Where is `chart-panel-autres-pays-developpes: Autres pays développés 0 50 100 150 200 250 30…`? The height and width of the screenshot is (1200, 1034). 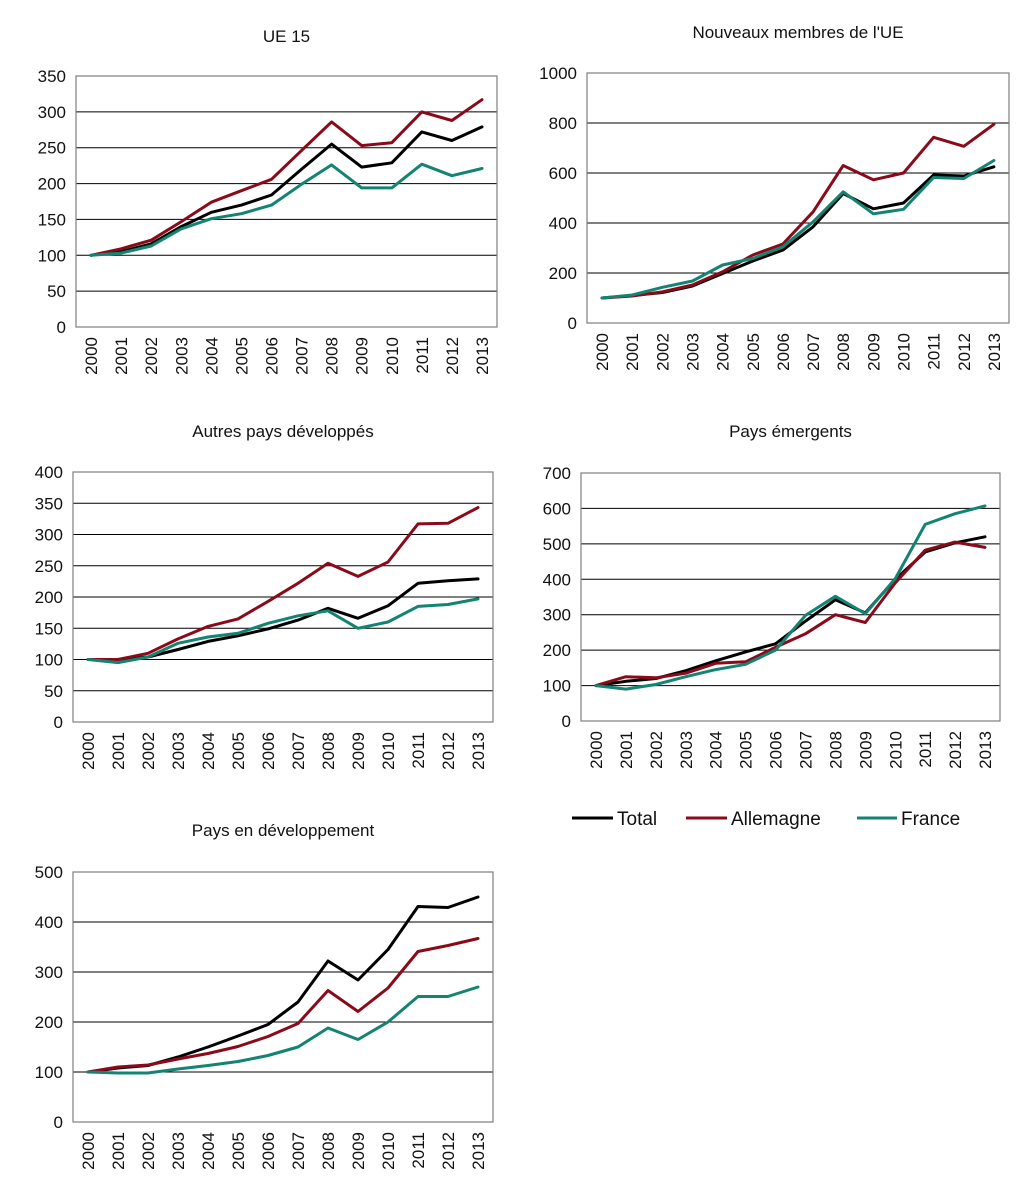 chart-panel-autres-pays-developpes: Autres pays développés 0 50 100 150 200 250 30… is located at coordinates (264, 596).